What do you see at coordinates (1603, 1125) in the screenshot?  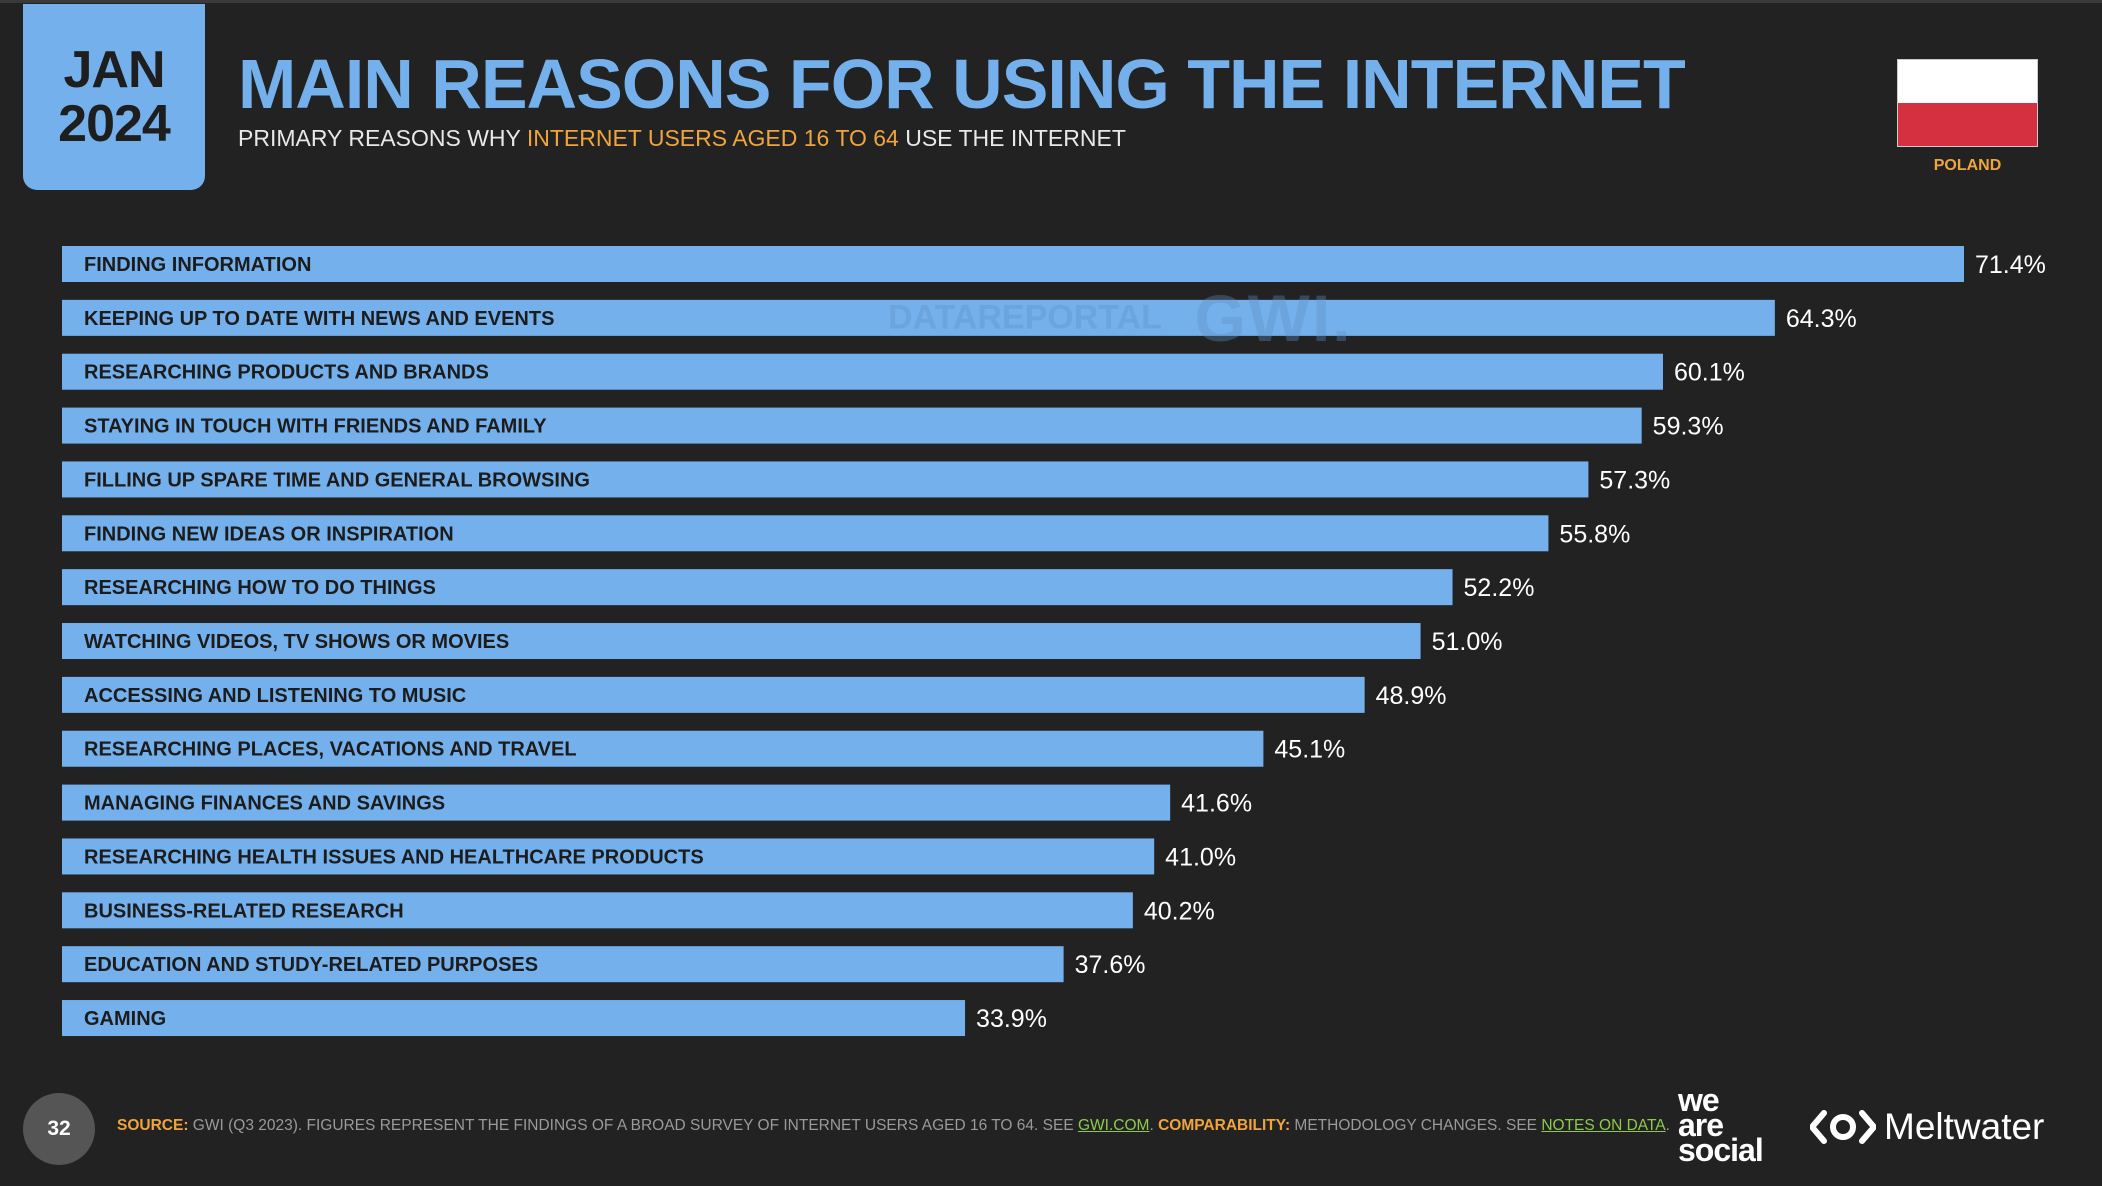 I see `notes-on-data-link: NOTES ON DATA` at bounding box center [1603, 1125].